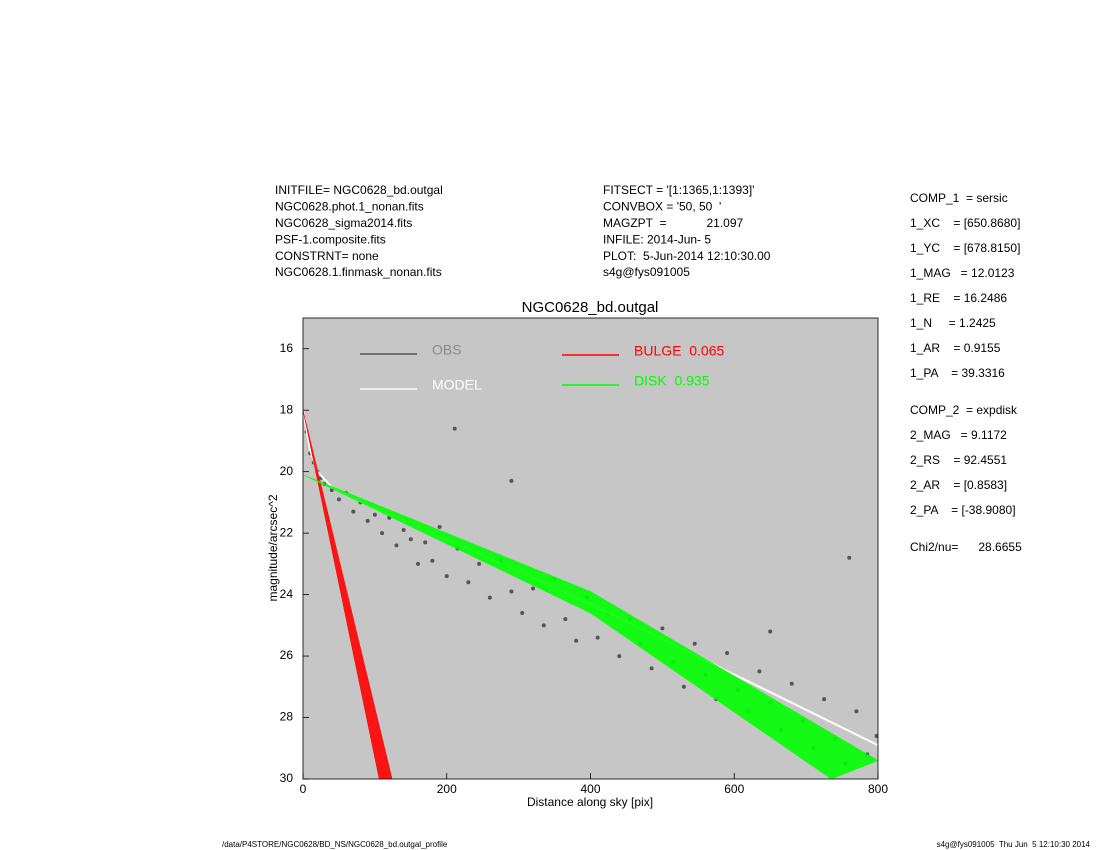 The image size is (1100, 850). I want to click on parameter: COMP_2 = expdisk, so click(964, 410).